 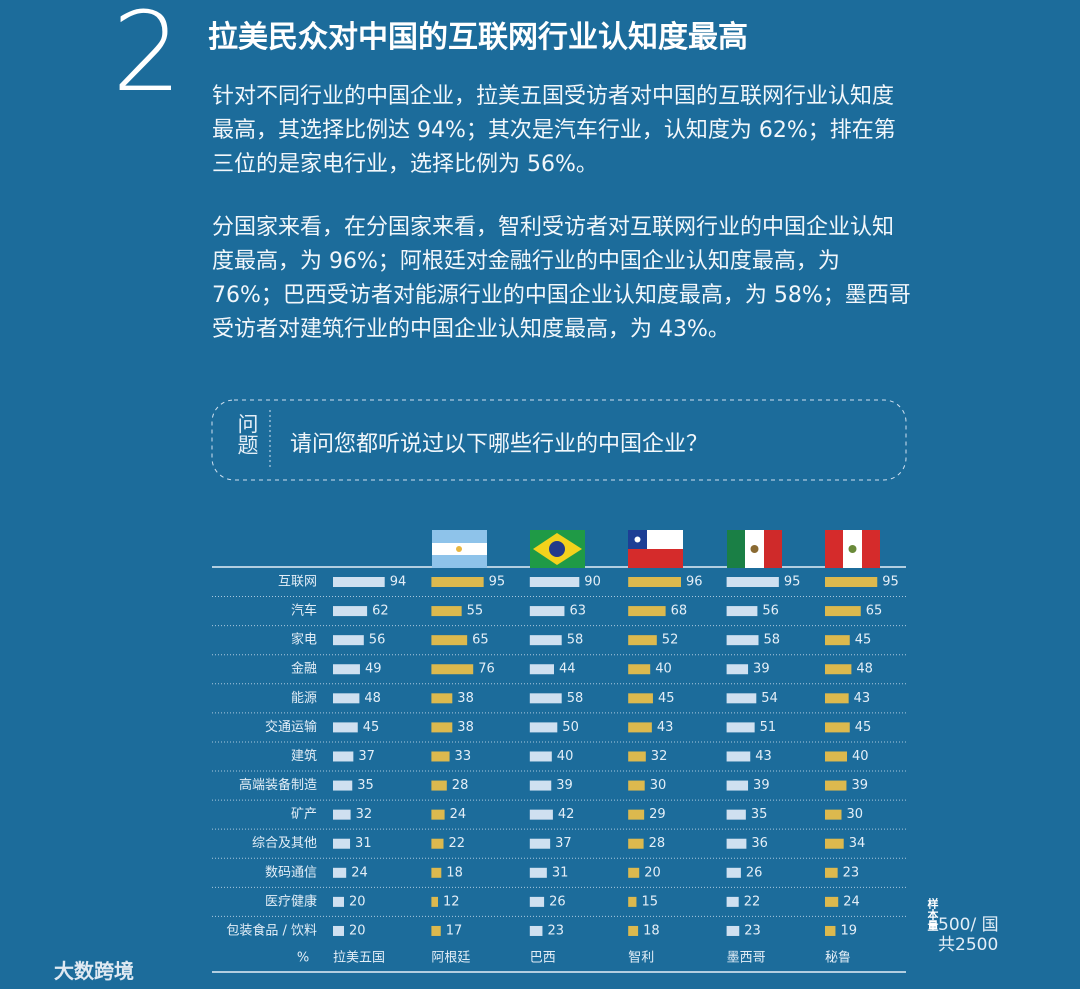 I want to click on value-label: 58, so click(x=575, y=698).